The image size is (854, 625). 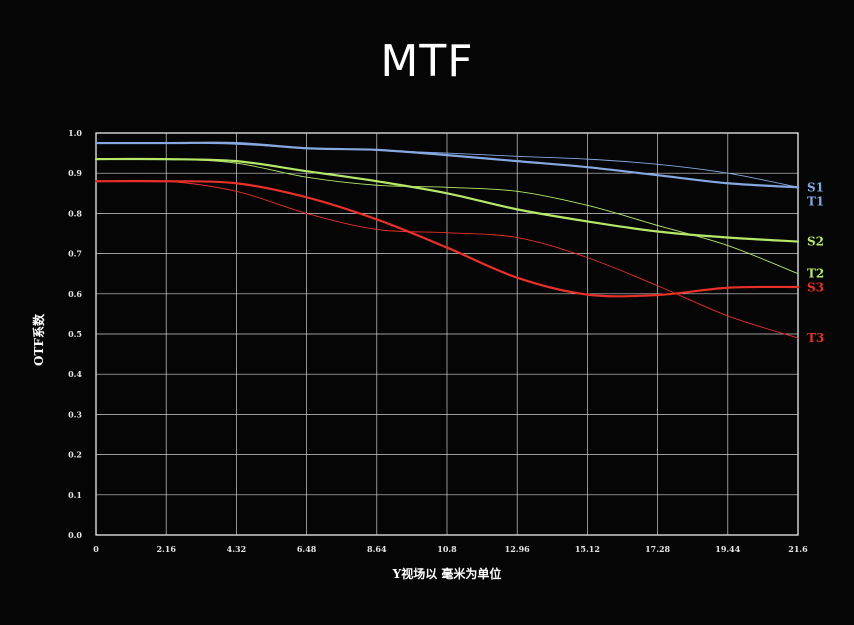 I want to click on y-tick-label: 0.7, so click(x=75, y=254).